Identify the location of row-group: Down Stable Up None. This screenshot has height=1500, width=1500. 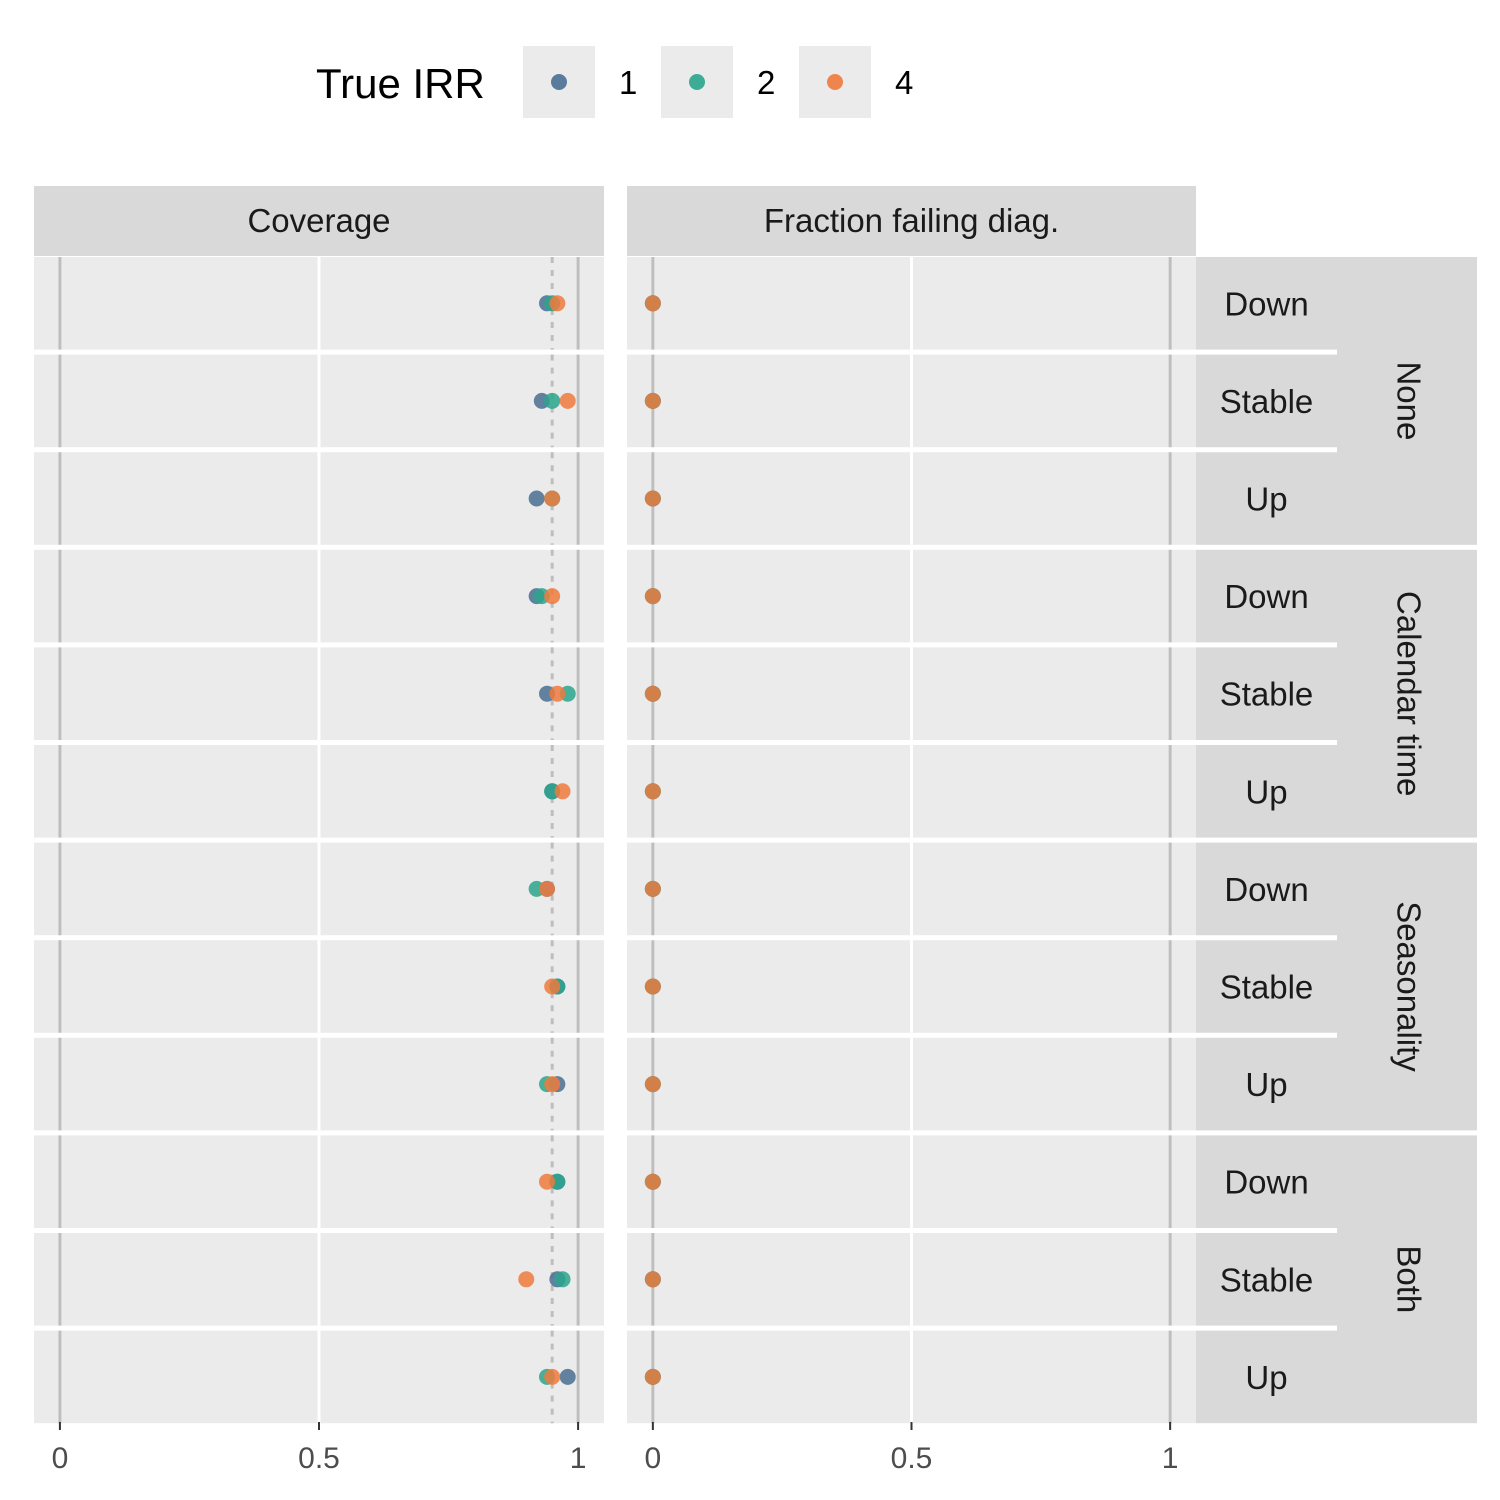
(1336, 401).